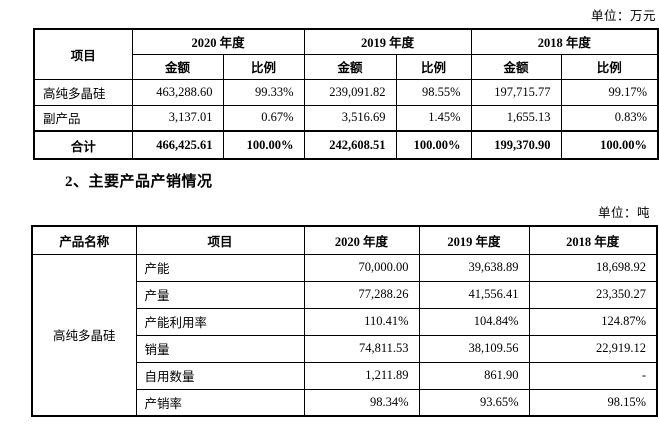 This screenshot has height=430, width=659. I want to click on value-2020-cell: 1,211.89, so click(361, 375).